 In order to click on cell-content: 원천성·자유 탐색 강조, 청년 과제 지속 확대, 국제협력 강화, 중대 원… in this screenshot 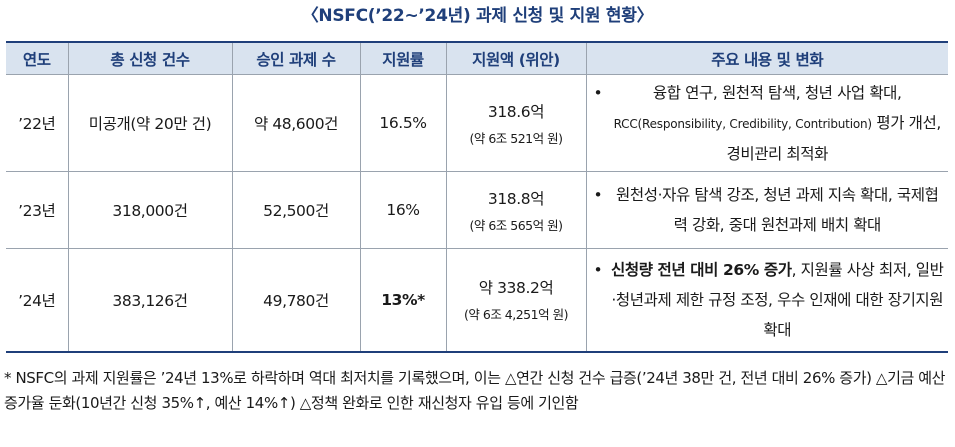, I will do `click(766, 210)`.